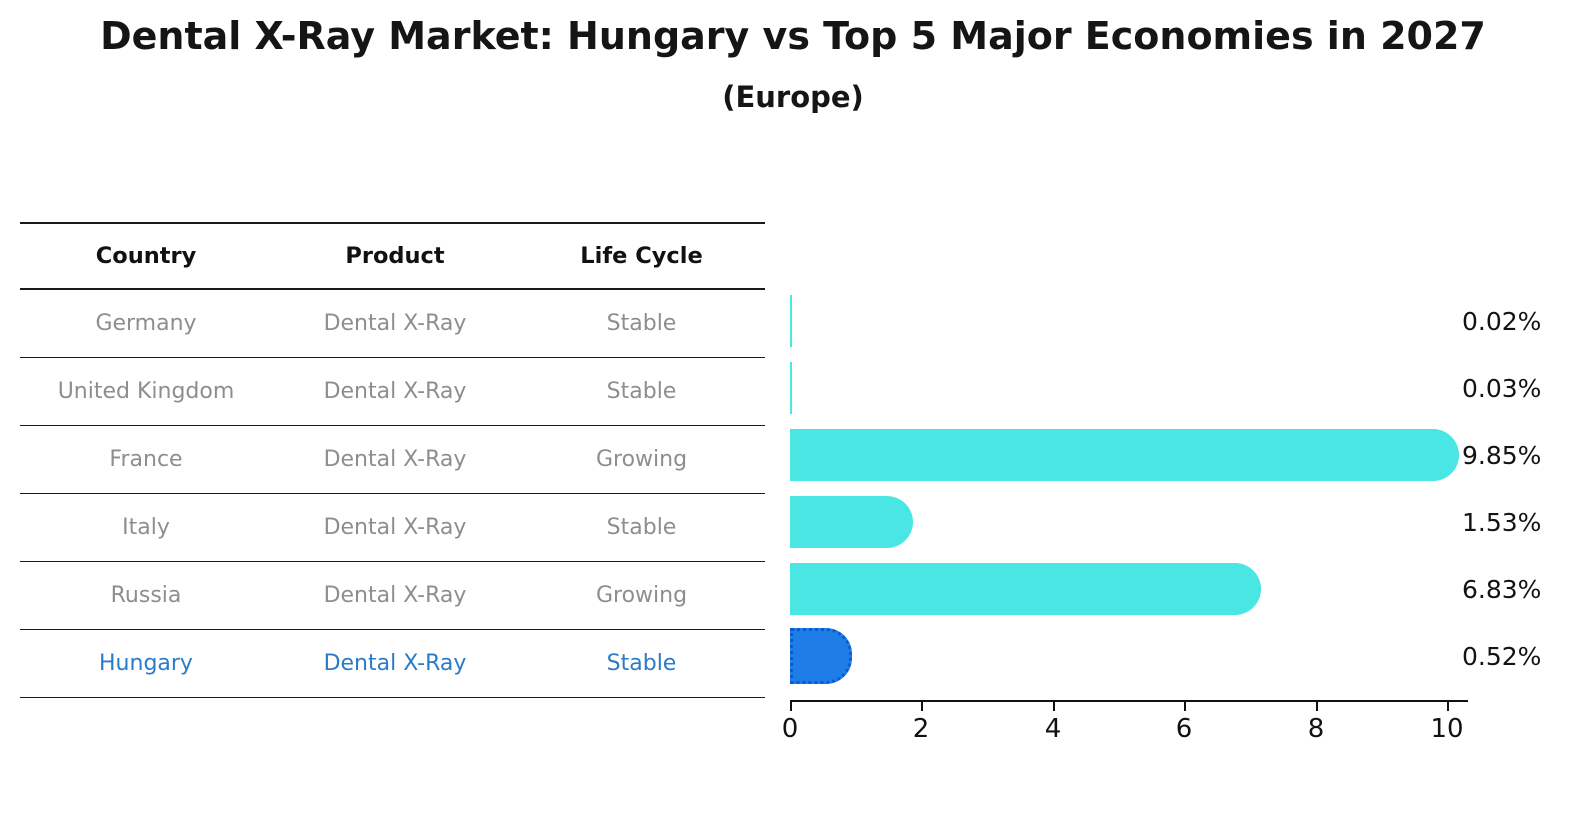 Image resolution: width=1586 pixels, height=823 pixels. I want to click on table-row: Germany Dental X-Ray Stable, so click(392, 324).